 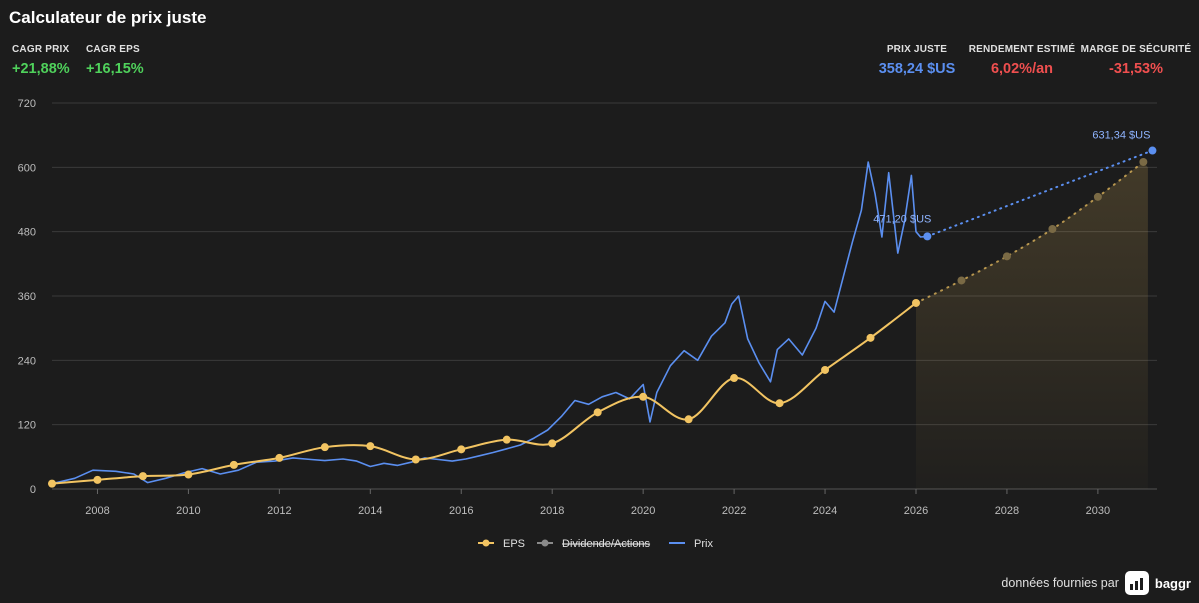 What do you see at coordinates (115, 69) in the screenshot?
I see `metric-value: +16,15%` at bounding box center [115, 69].